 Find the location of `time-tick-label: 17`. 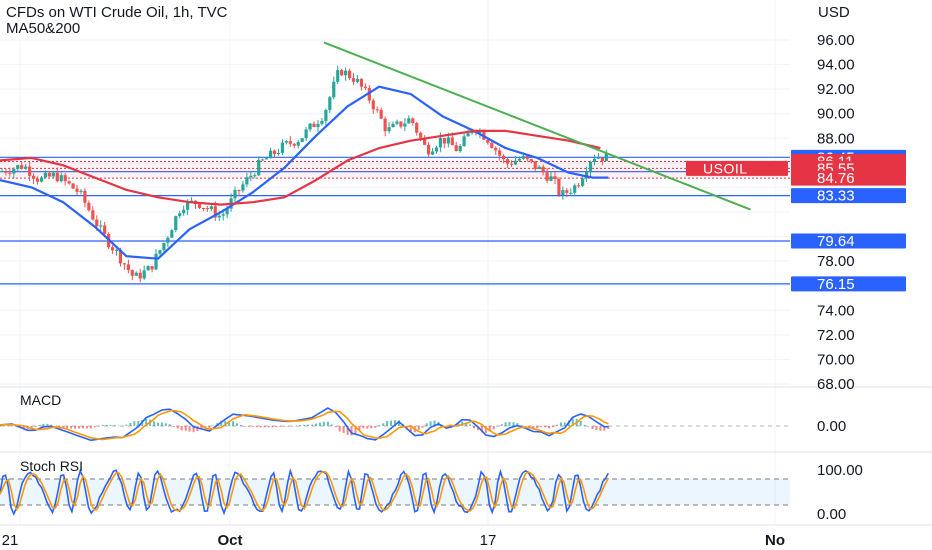

time-tick-label: 17 is located at coordinates (488, 540).